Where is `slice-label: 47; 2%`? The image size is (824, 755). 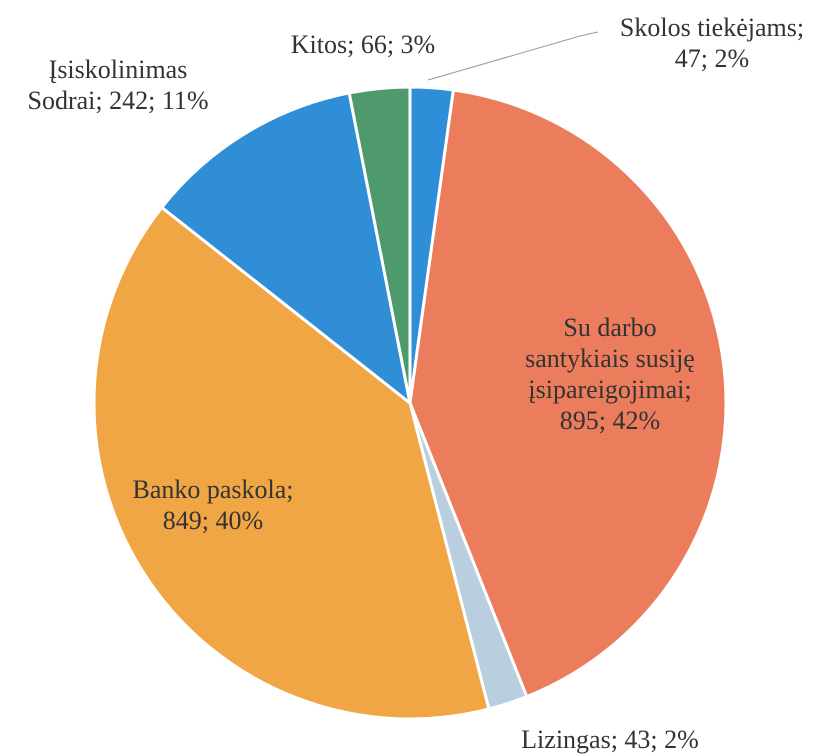 slice-label: 47; 2% is located at coordinates (712, 58).